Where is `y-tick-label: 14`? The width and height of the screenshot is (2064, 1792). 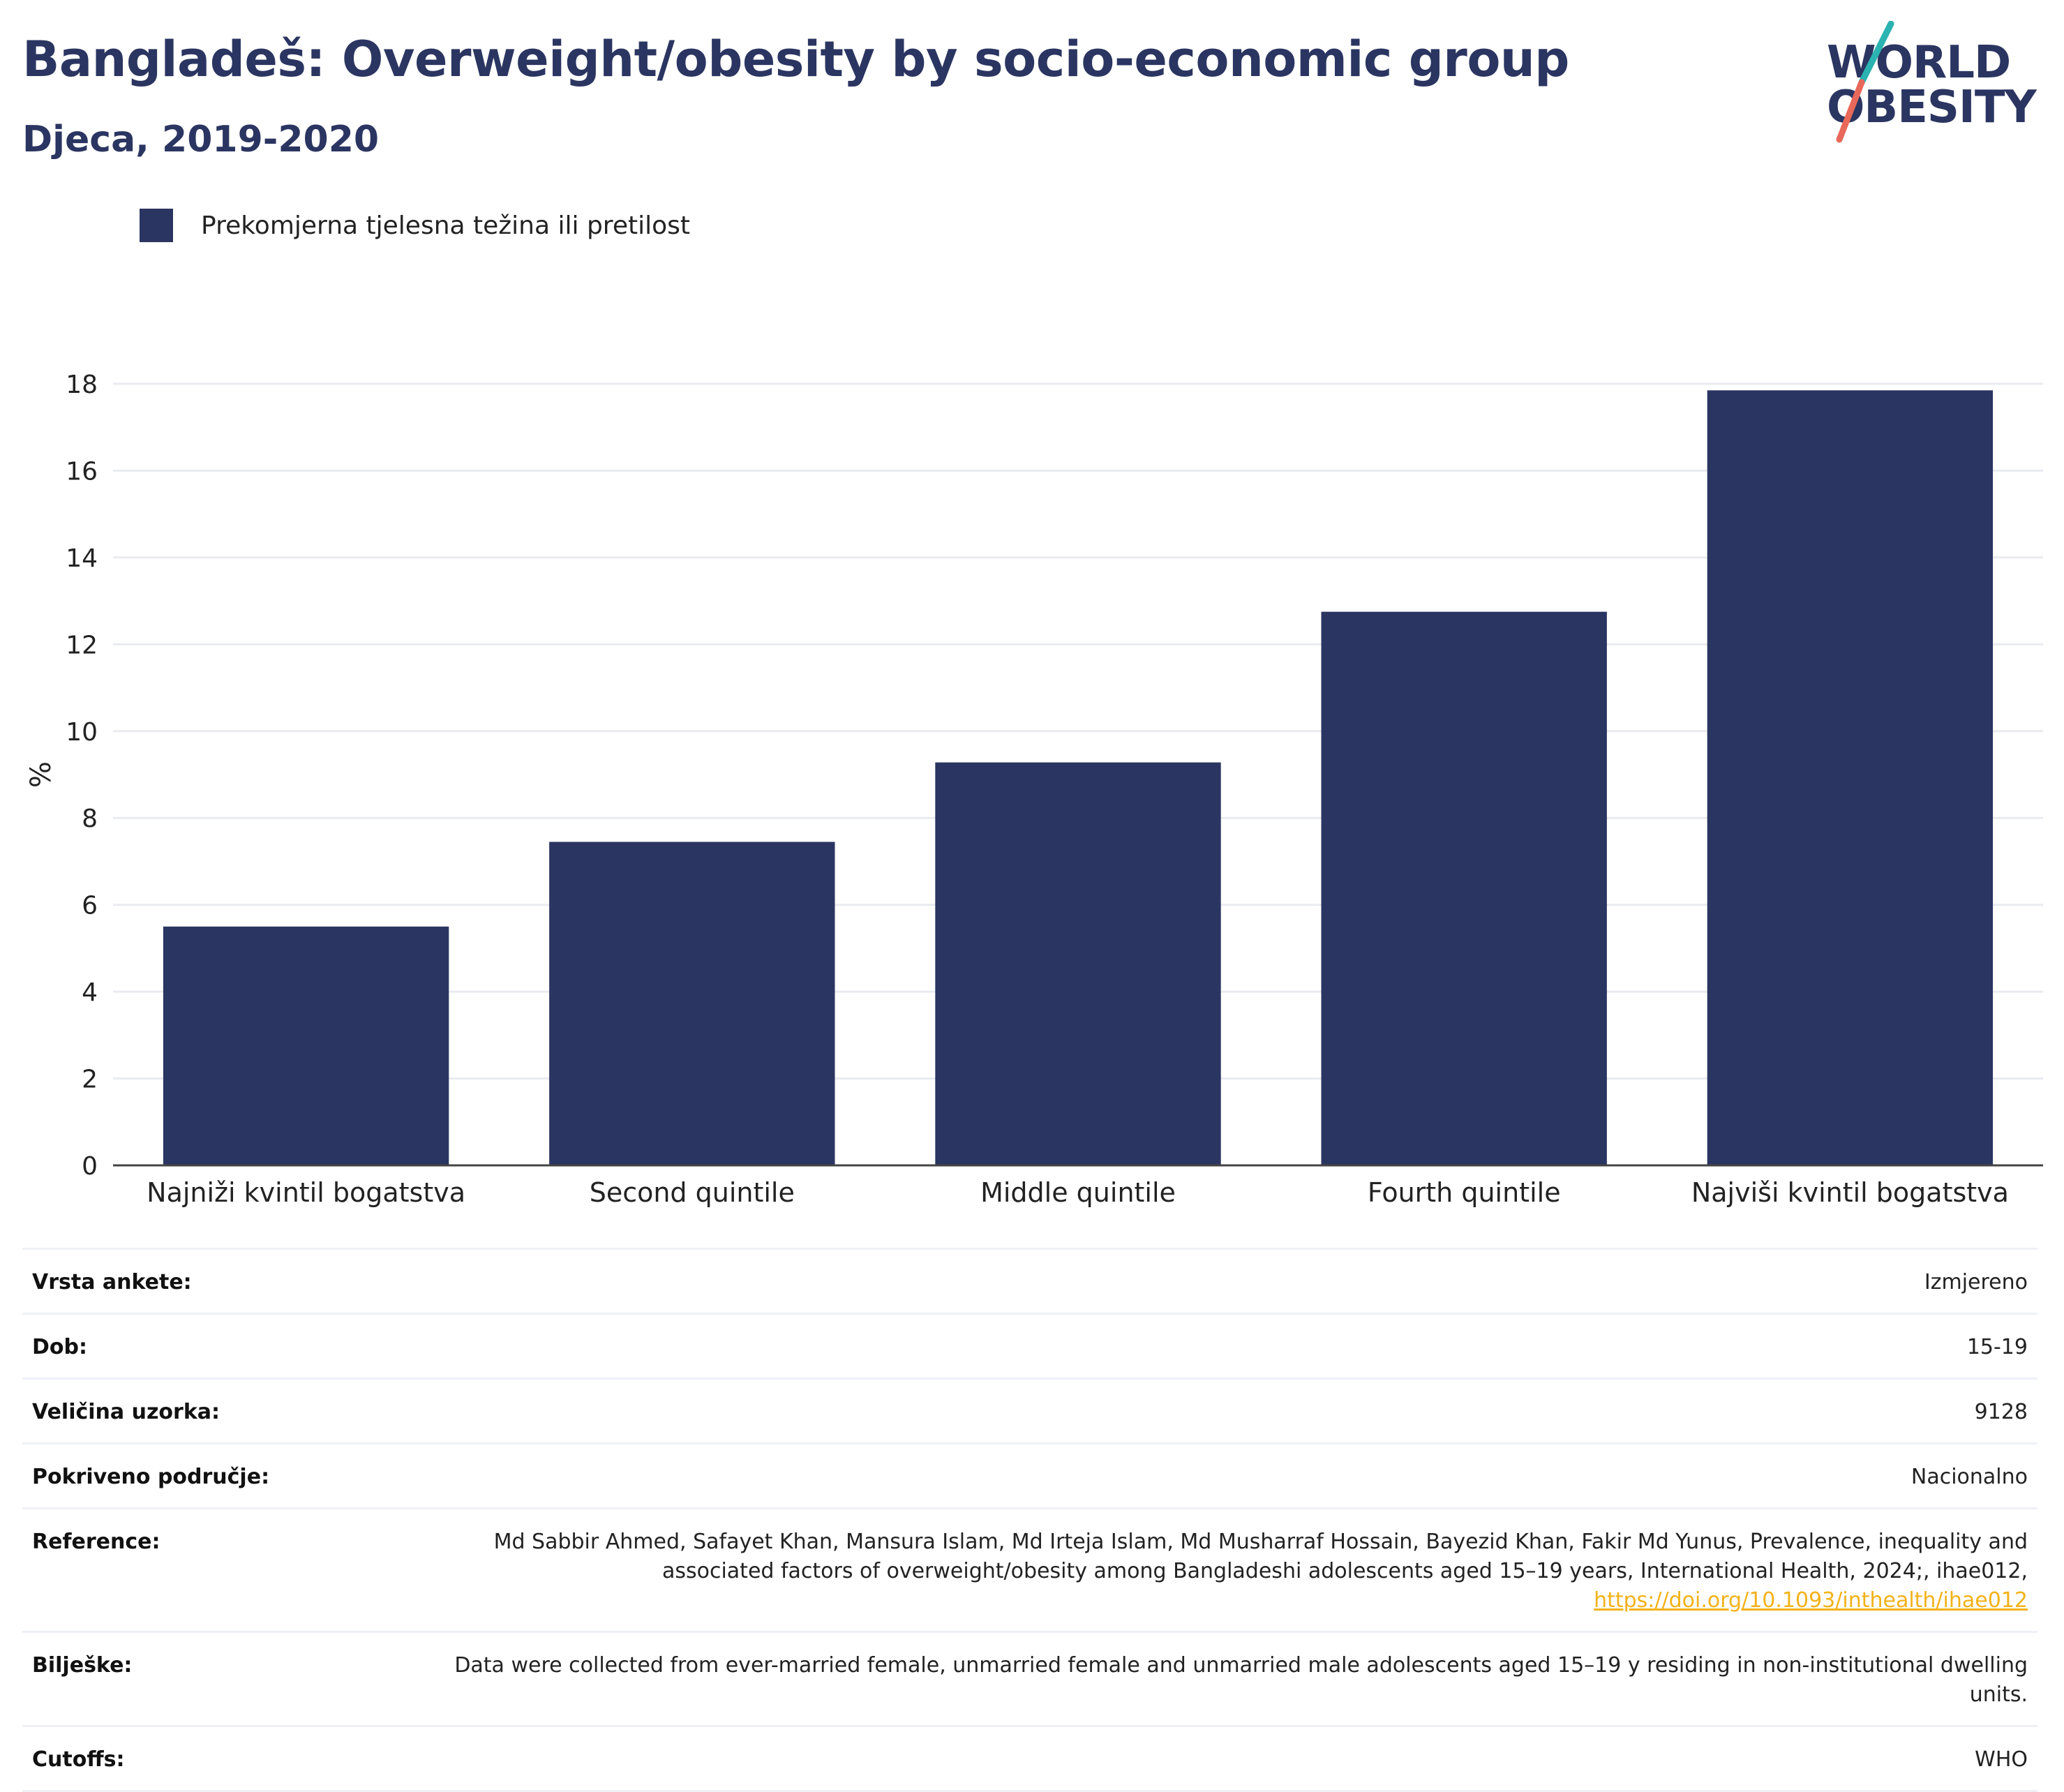
y-tick-label: 14 is located at coordinates (82, 558).